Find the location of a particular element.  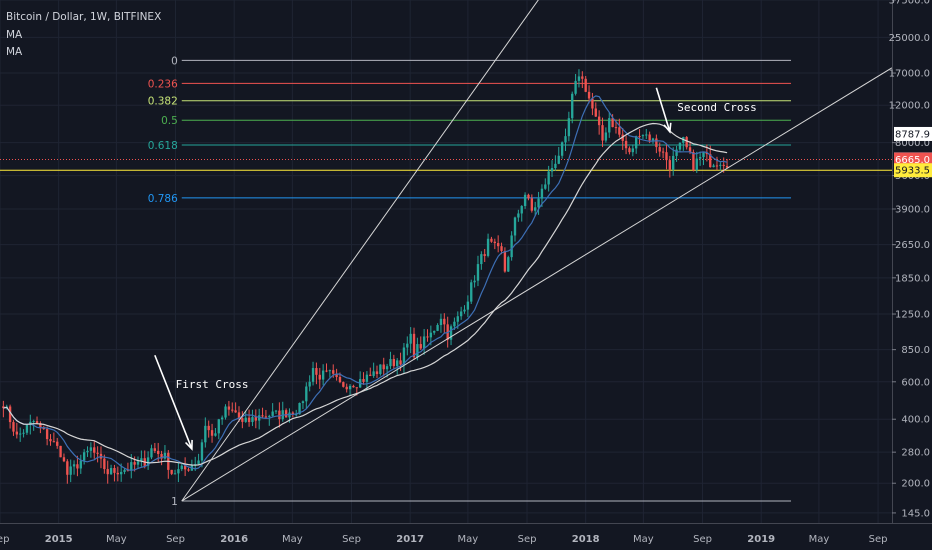

price-tick-label-12: 400.0 is located at coordinates (915, 420).